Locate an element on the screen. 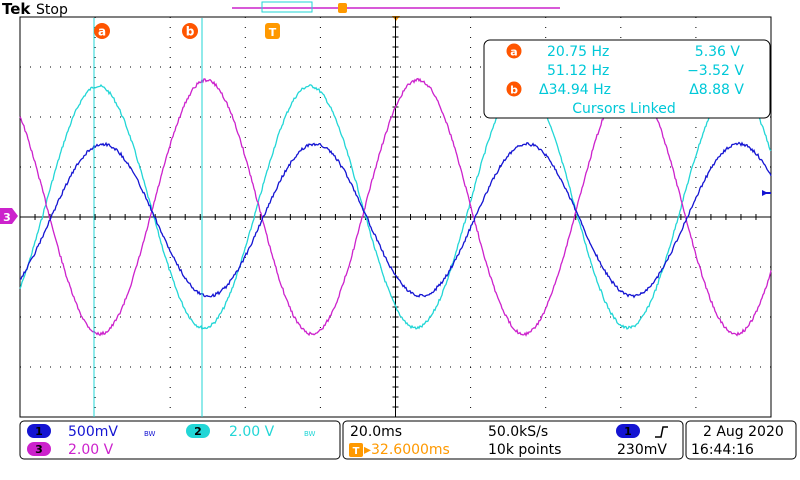  ch1-scale: 500mV is located at coordinates (93, 432).